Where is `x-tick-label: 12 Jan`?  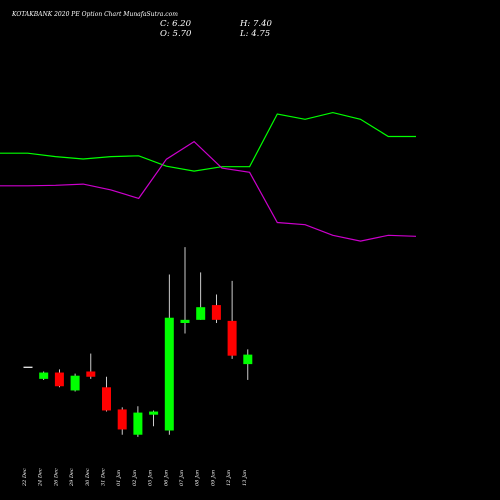 x-tick-label: 12 Jan is located at coordinates (229, 478).